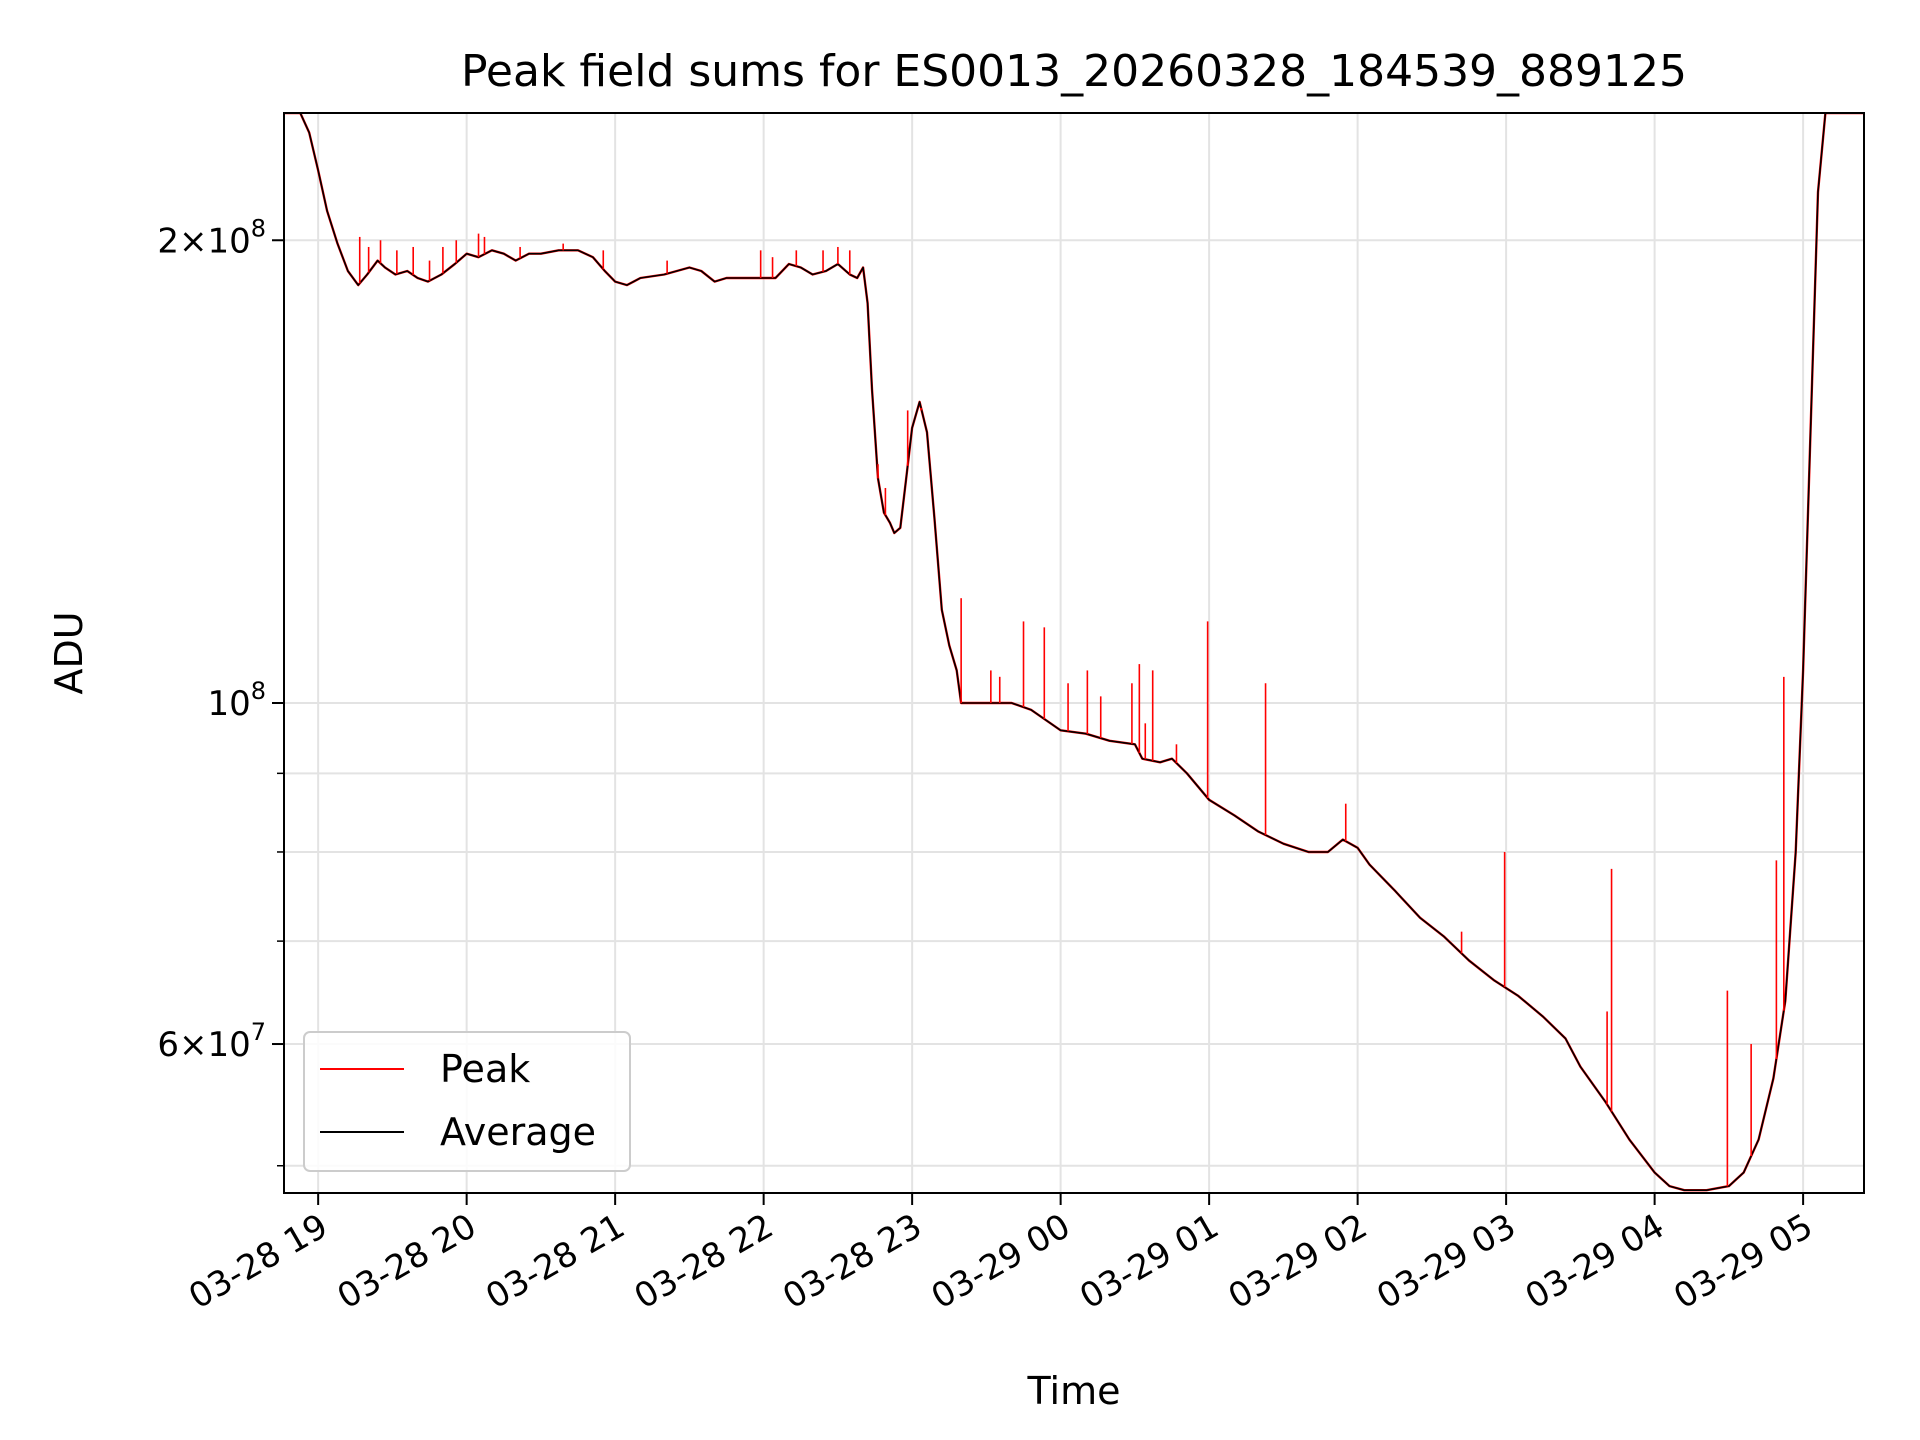 The height and width of the screenshot is (1440, 1920). Describe the element at coordinates (1298, 1261) in the screenshot. I see `x-tick-label: 03-29 02` at that location.